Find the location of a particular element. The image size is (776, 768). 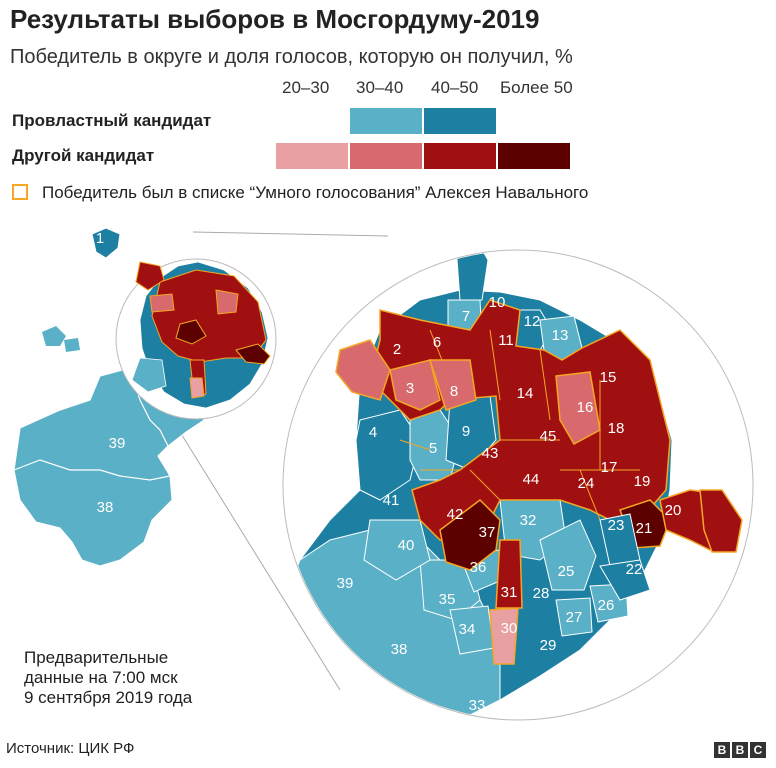

label-district-45: 45 is located at coordinates (548, 436).